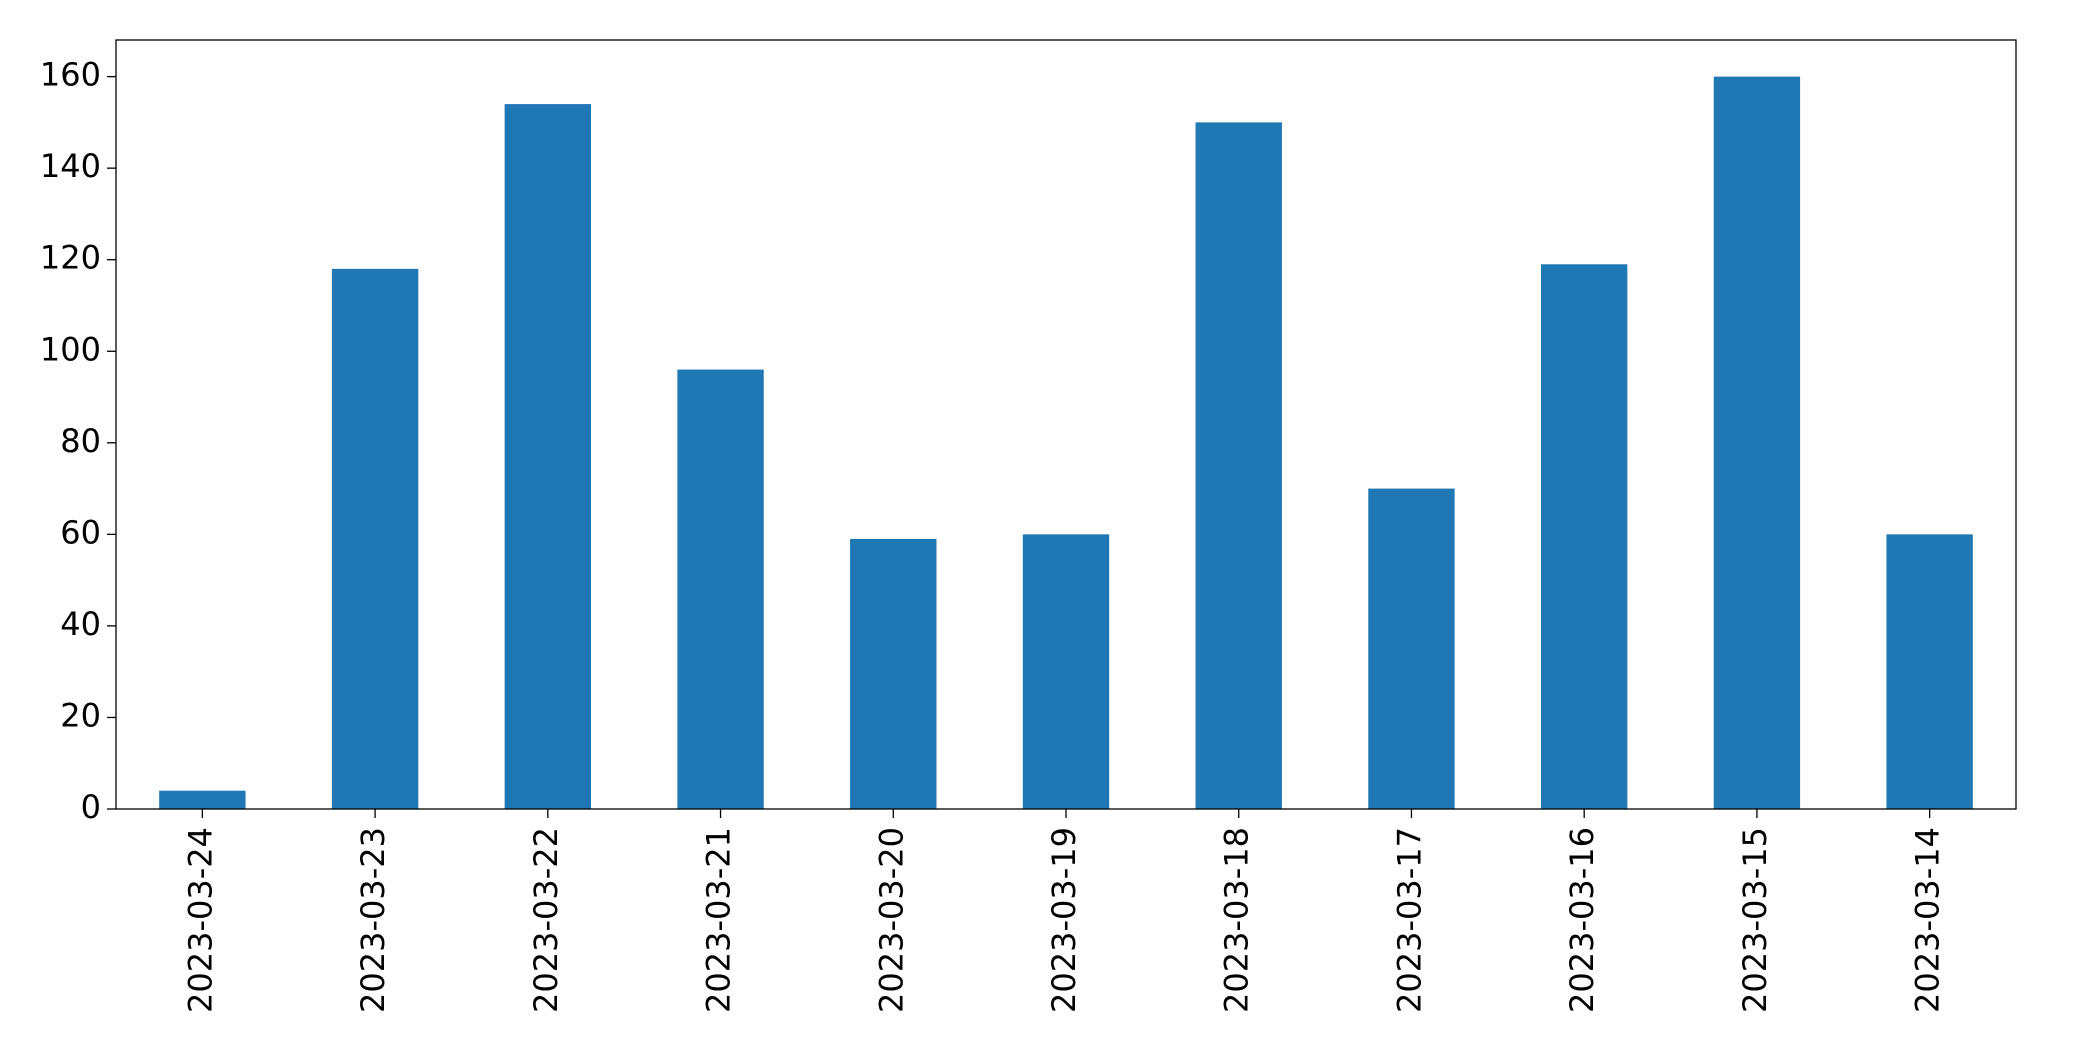 This screenshot has width=2093, height=1061. I want to click on x-tick-label: 2023-03-24, so click(200, 920).